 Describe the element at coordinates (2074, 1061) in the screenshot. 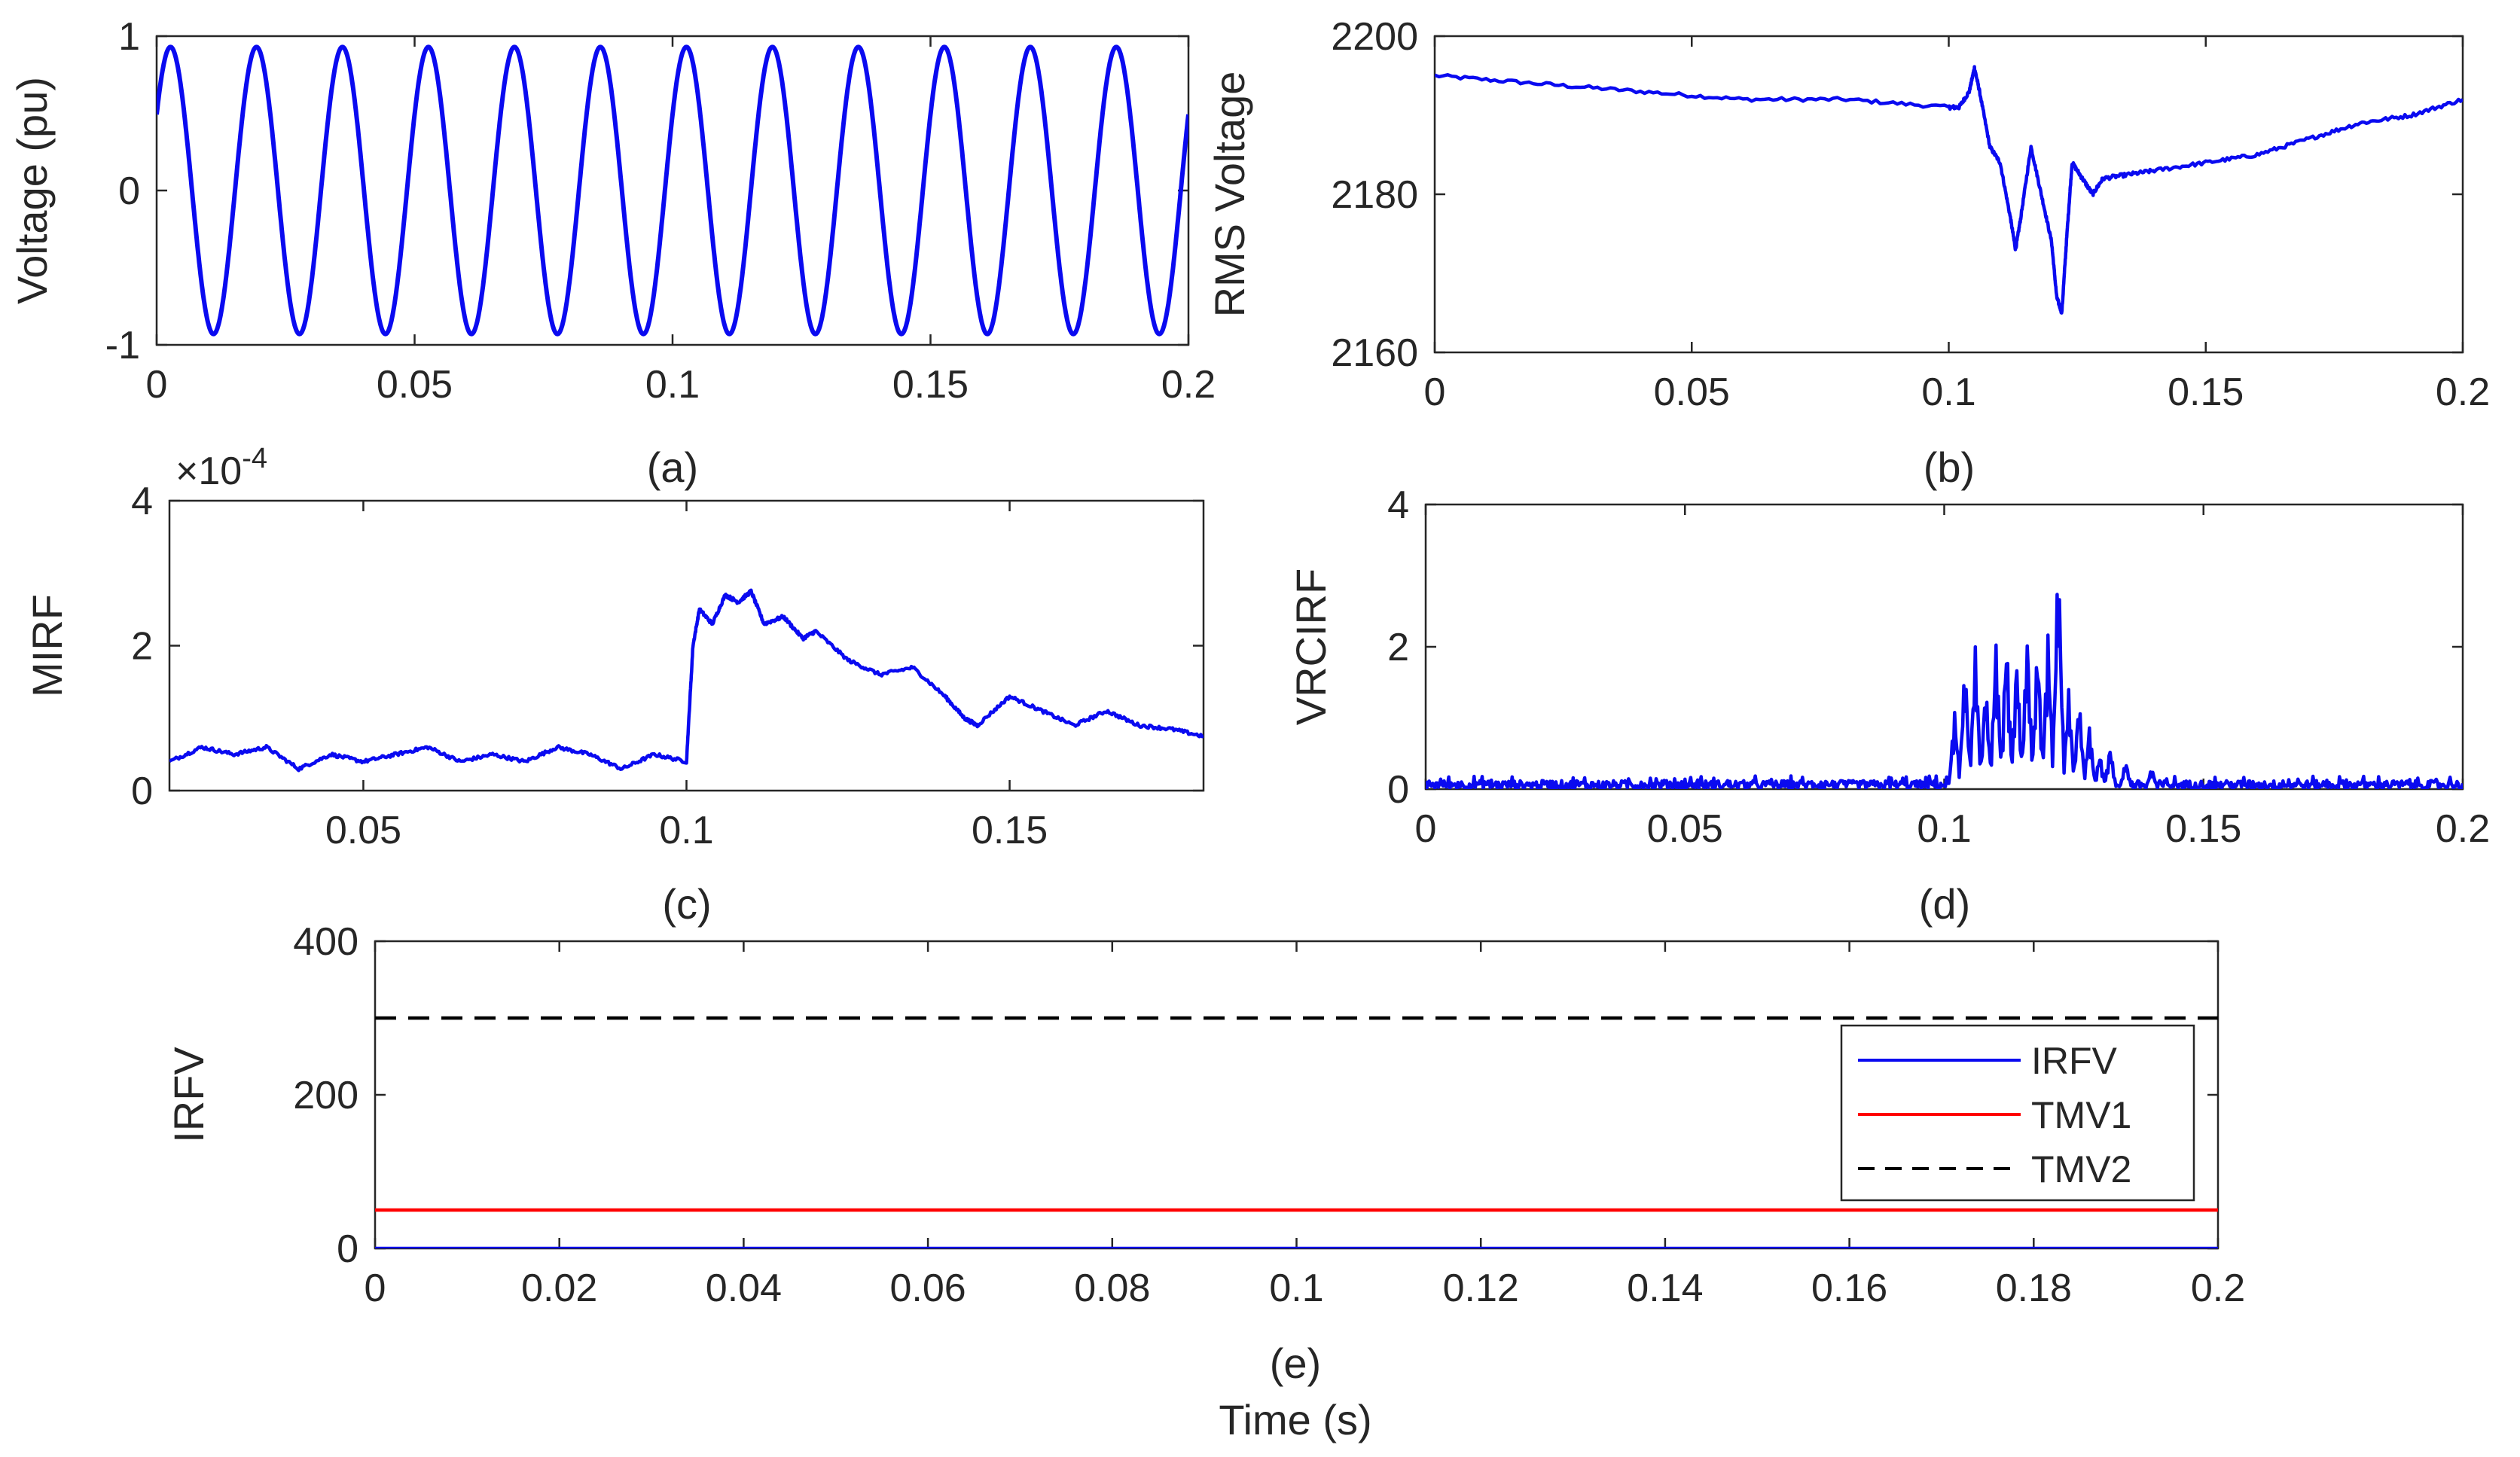

I see `legend-label-irfv: IRFV` at that location.